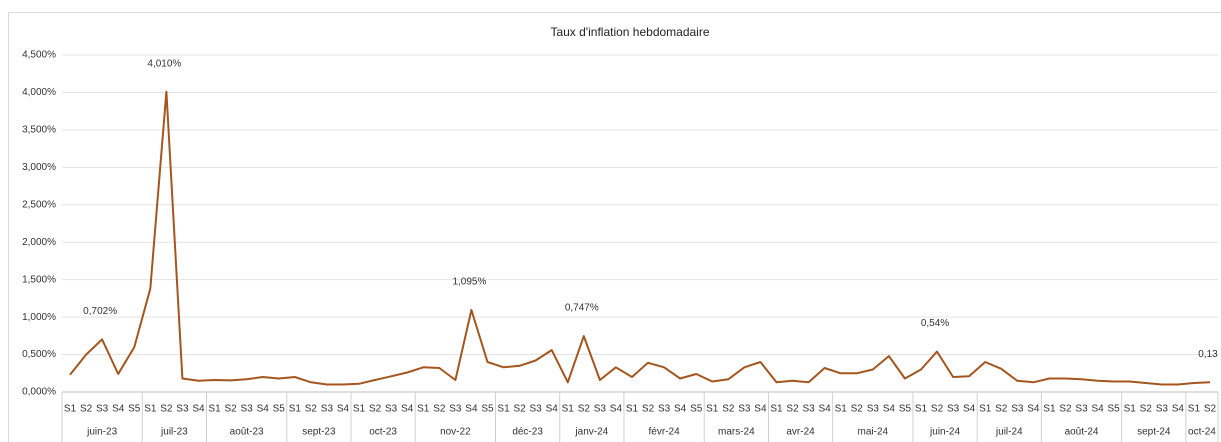 The image size is (1221, 442). Describe the element at coordinates (39, 130) in the screenshot. I see `y-tick-label: 3,500%` at that location.